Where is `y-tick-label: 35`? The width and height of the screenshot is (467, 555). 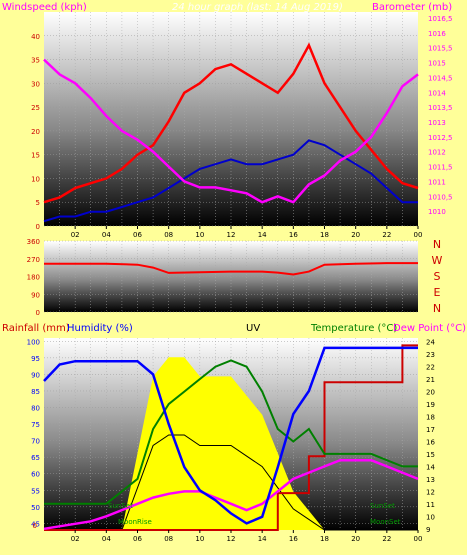
y-tick-label: 35 is located at coordinates (35, 61).